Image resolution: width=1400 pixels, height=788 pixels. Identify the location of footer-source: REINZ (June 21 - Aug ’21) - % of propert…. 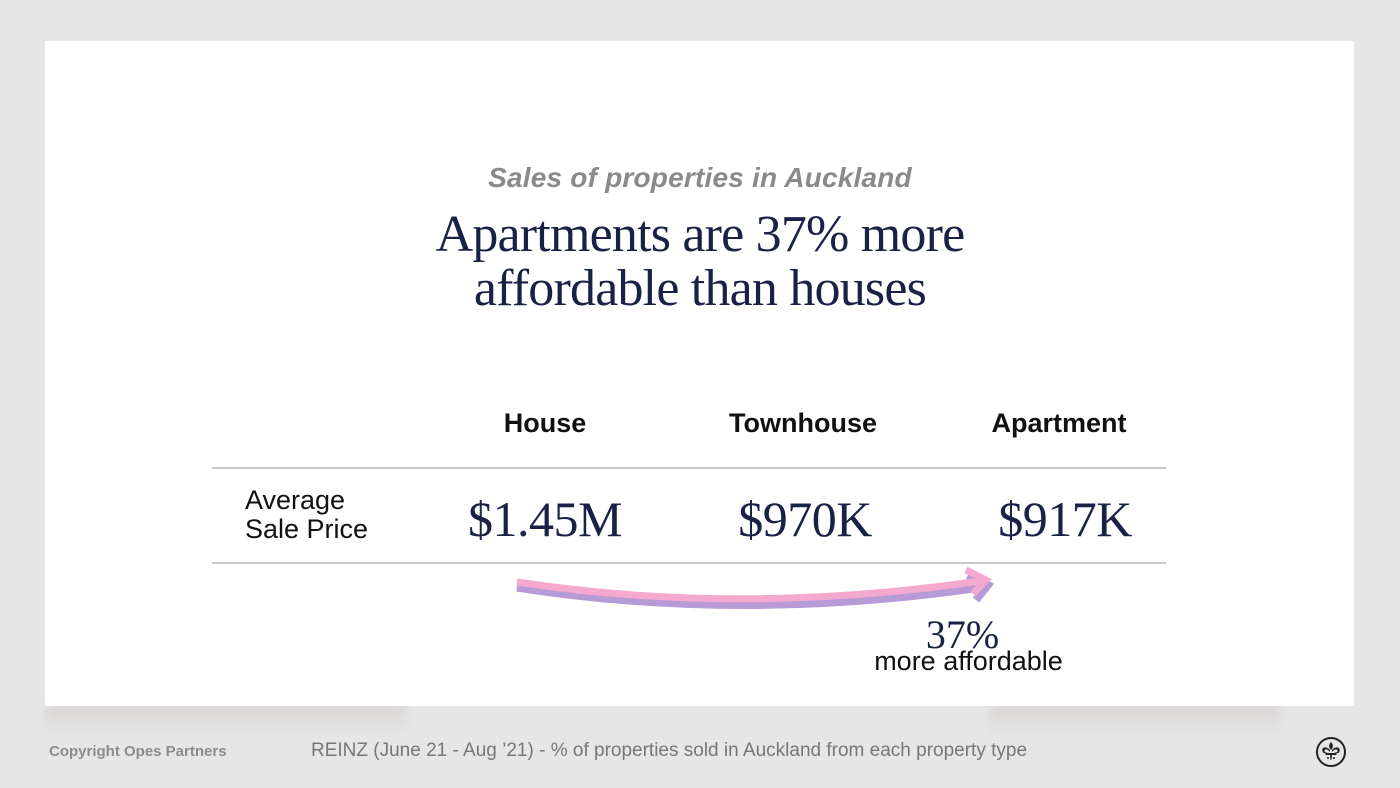
(669, 750).